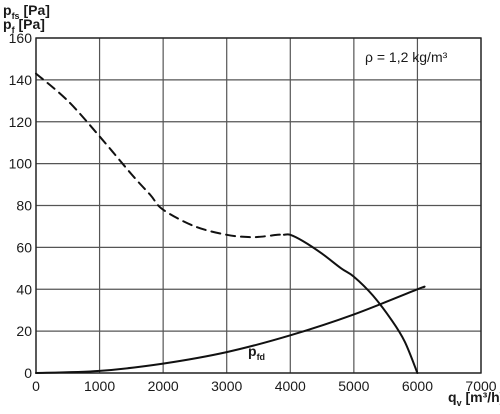 This screenshot has height=414, width=500. I want to click on y-tick-label: 20, so click(24, 331).